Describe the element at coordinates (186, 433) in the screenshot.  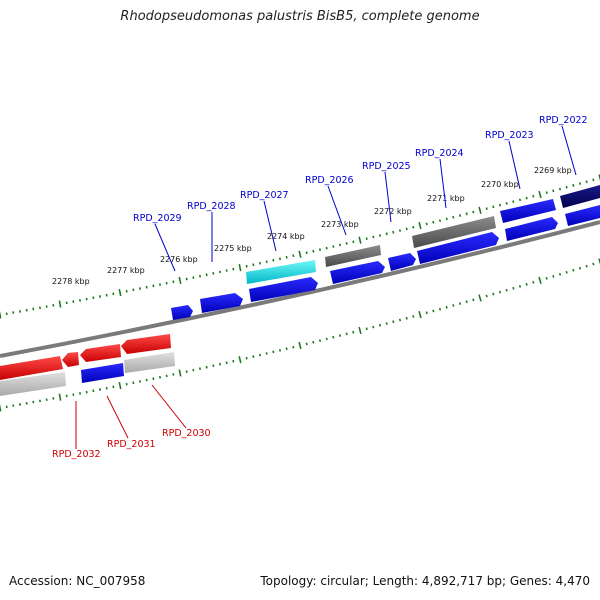
I see `gene-label-rpd-2030: RPD_2030` at that location.